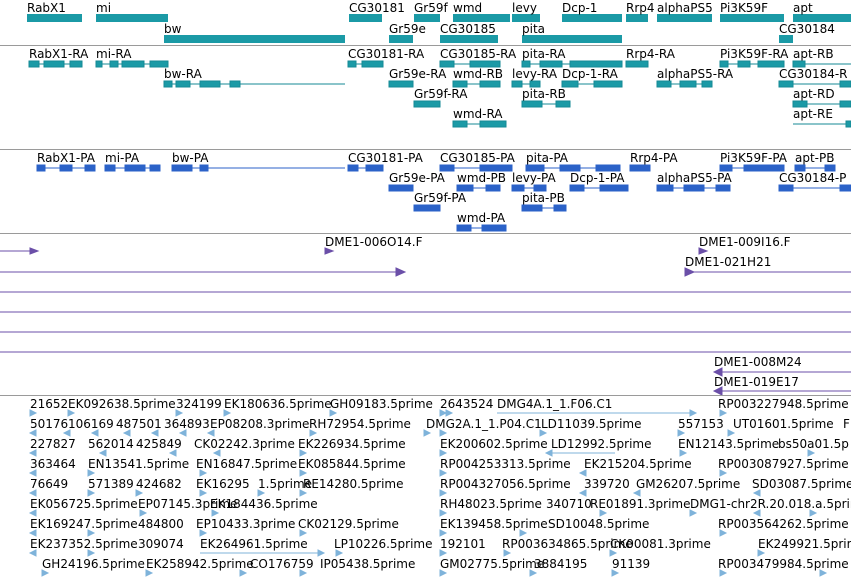 The width and height of the screenshot is (851, 581). Describe the element at coordinates (478, 54) in the screenshot. I see `transcript-label: CG30185-RA` at that location.